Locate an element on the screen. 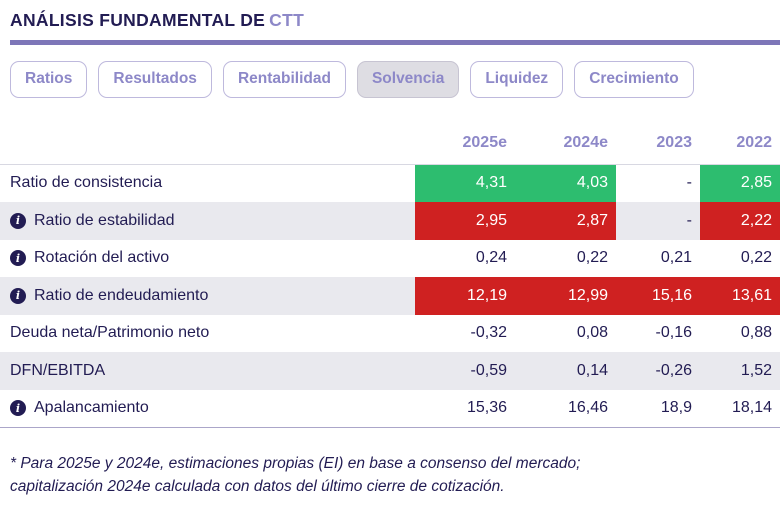 This screenshot has width=780, height=522. table-header-row: 2025e 2024e 2023 2022 is located at coordinates (390, 131).